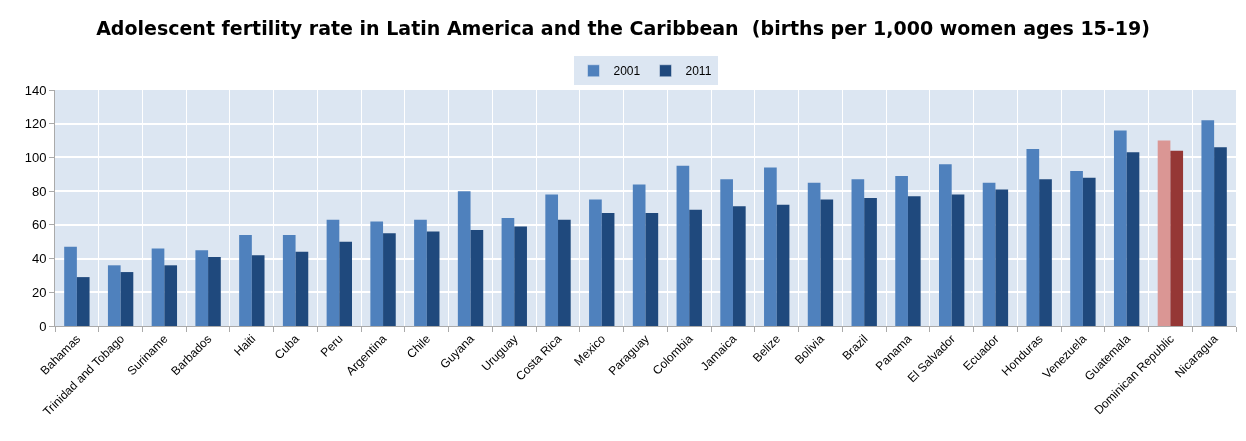  What do you see at coordinates (35, 124) in the screenshot?
I see `y-tick-label: 120` at bounding box center [35, 124].